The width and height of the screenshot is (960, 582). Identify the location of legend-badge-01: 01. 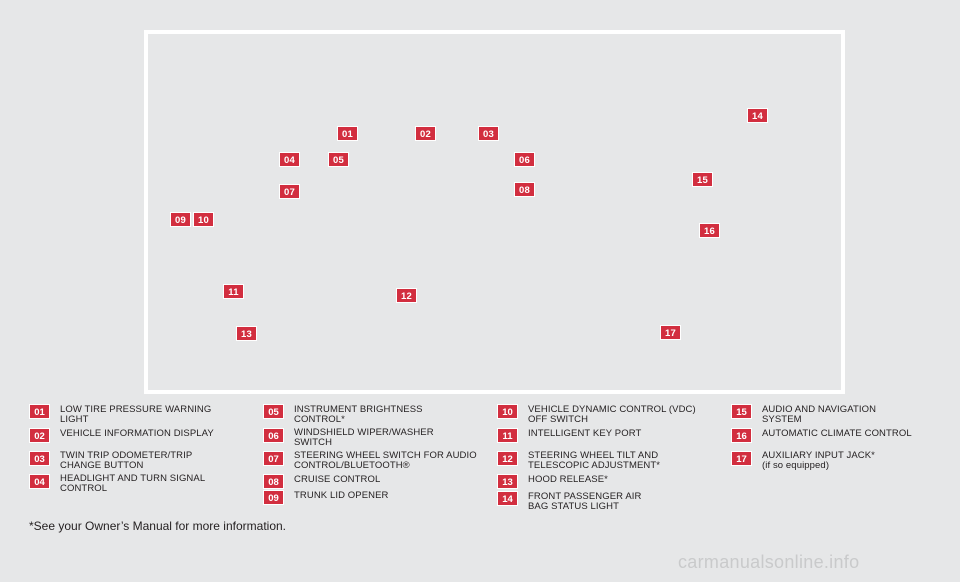
(39, 411).